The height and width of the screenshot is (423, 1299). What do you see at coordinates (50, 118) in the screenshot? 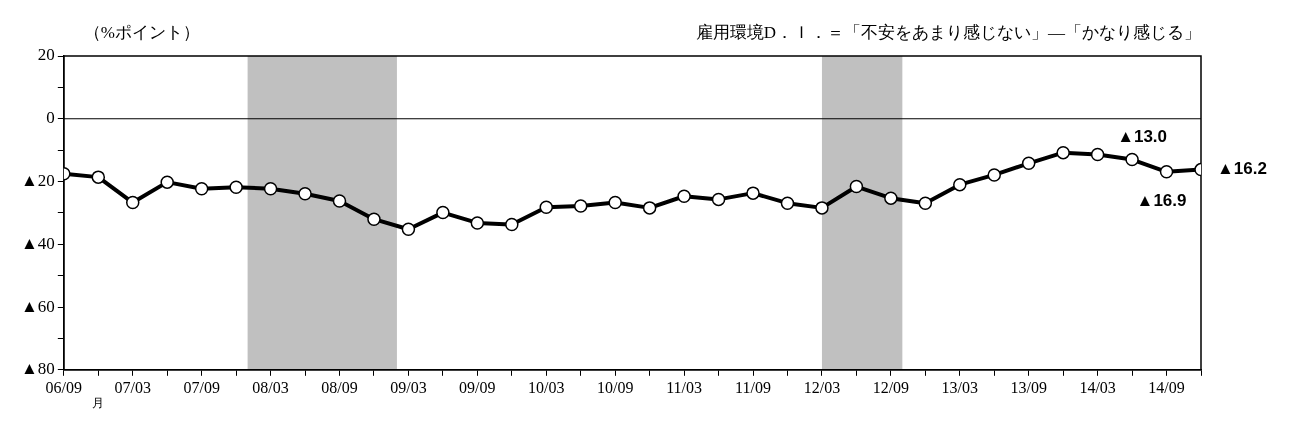
I see `y-tick-label: 0` at bounding box center [50, 118].